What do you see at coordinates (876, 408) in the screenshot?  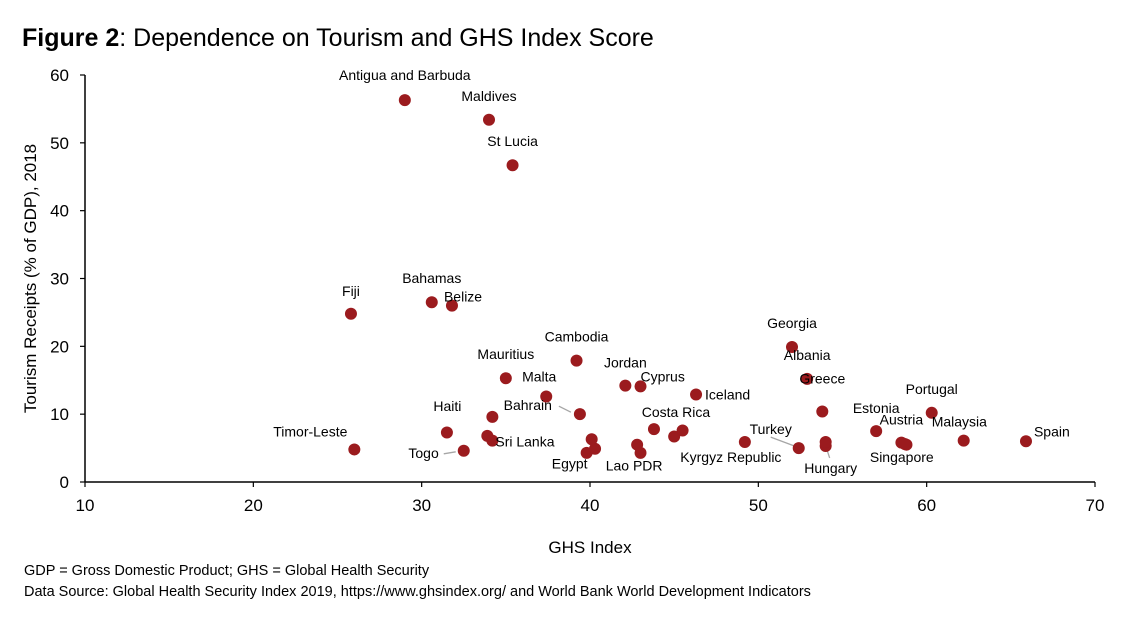 I see `point-label: Estonia` at bounding box center [876, 408].